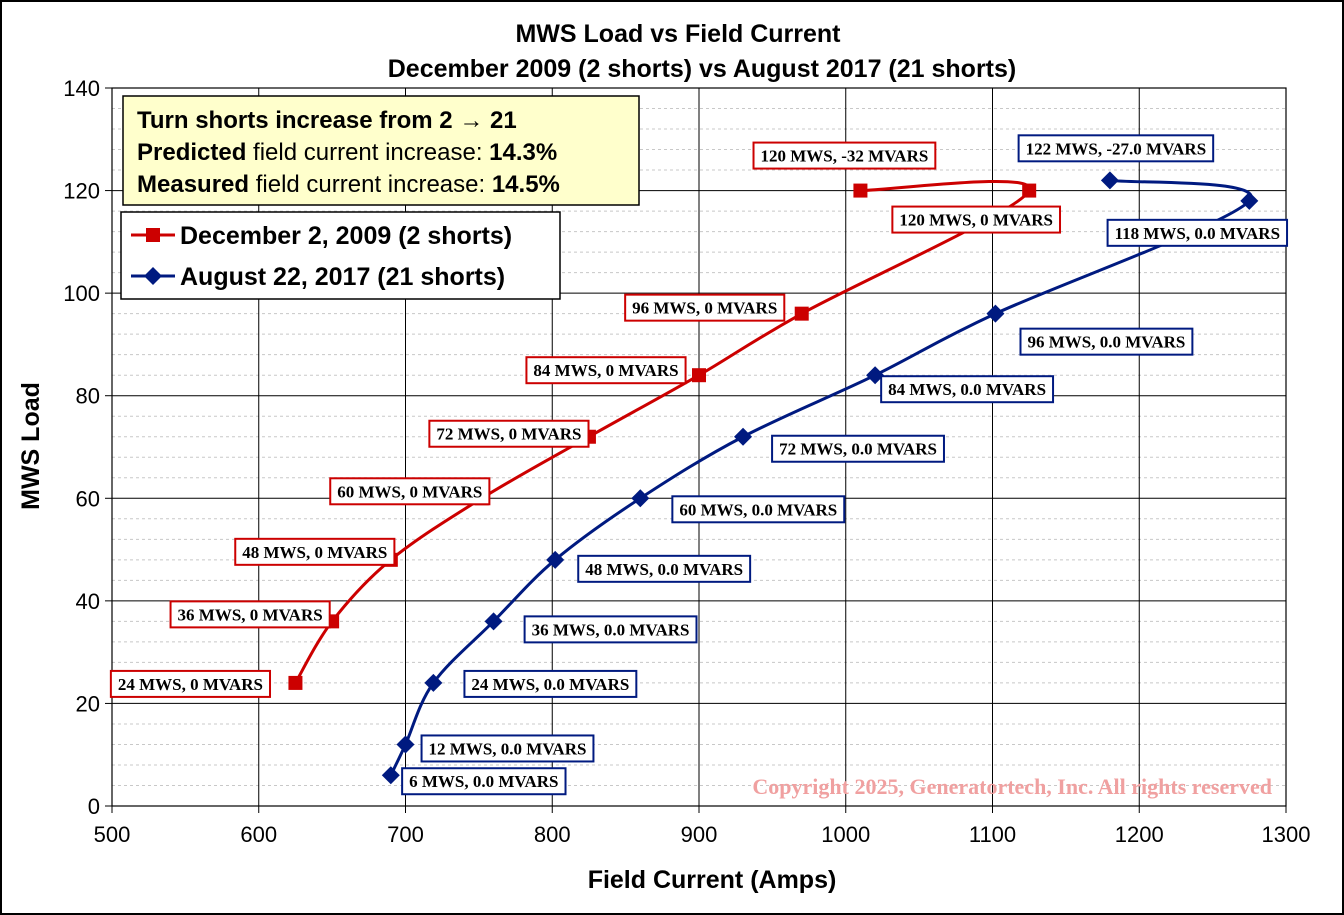 The image size is (1344, 915). I want to click on data-label-text: 84 MWS, 0 MVARS, so click(605, 370).